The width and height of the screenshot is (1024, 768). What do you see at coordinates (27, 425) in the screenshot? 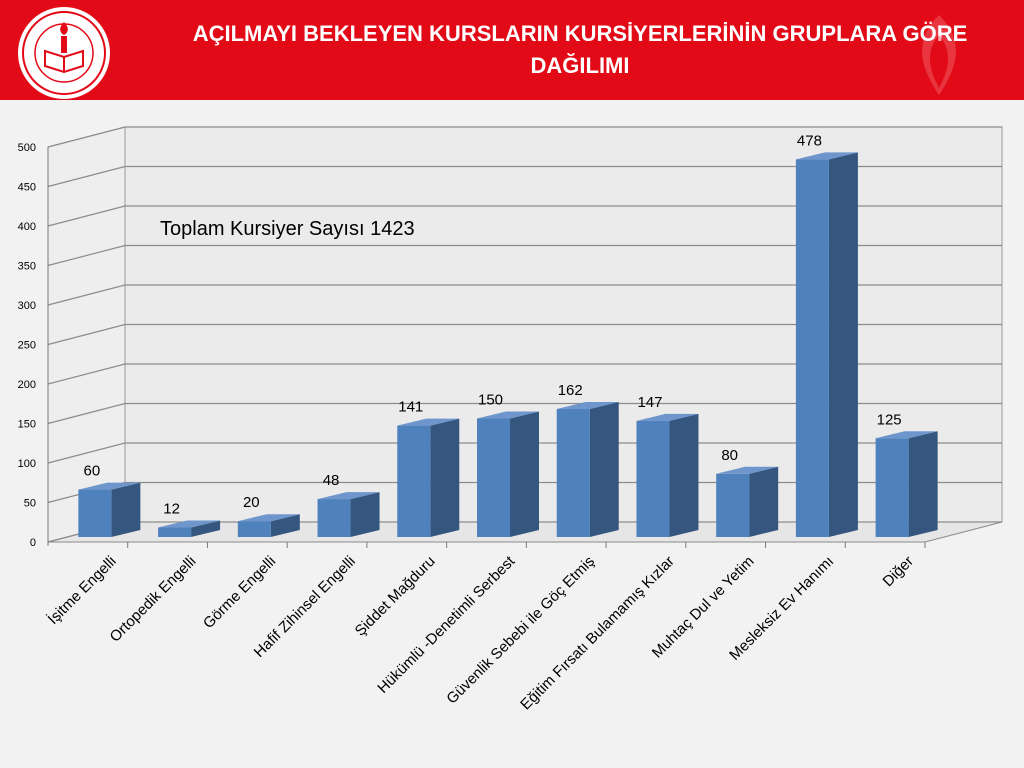
I see `y-tick-label: 150` at bounding box center [27, 425].